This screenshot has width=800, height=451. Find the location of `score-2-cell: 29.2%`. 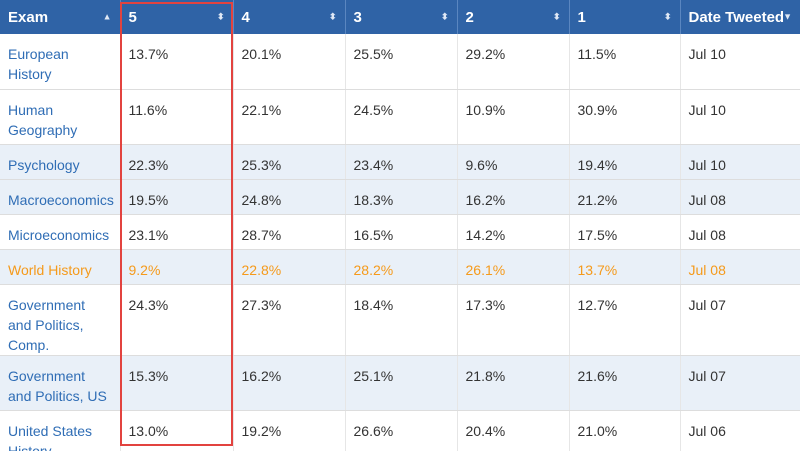

score-2-cell: 29.2% is located at coordinates (513, 62).